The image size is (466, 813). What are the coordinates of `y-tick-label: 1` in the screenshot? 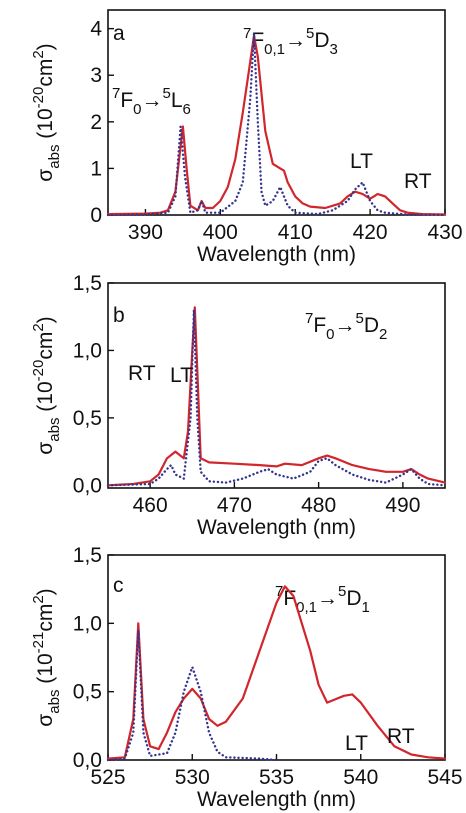 It's located at (96, 168).